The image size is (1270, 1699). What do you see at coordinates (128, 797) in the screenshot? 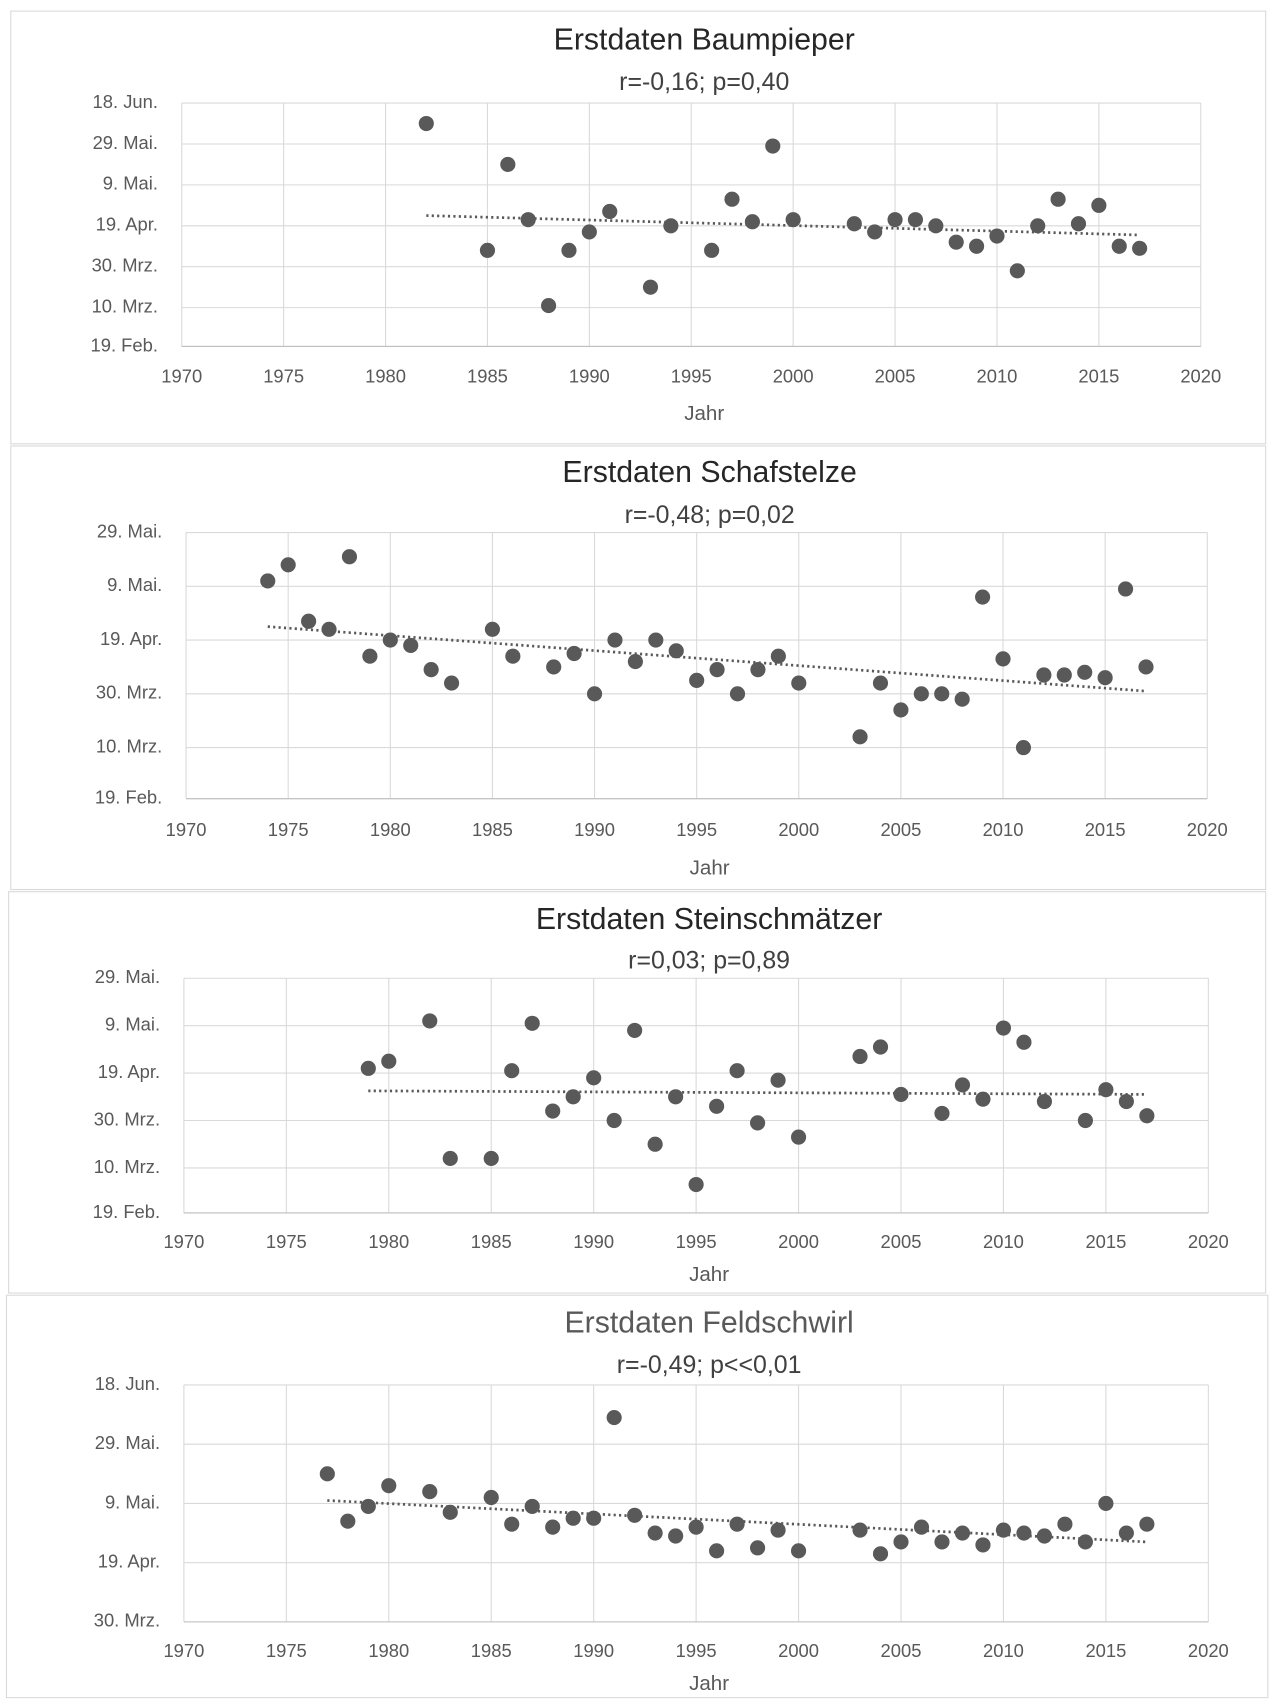
I see `y-tick-label: 19. Feb.` at bounding box center [128, 797].